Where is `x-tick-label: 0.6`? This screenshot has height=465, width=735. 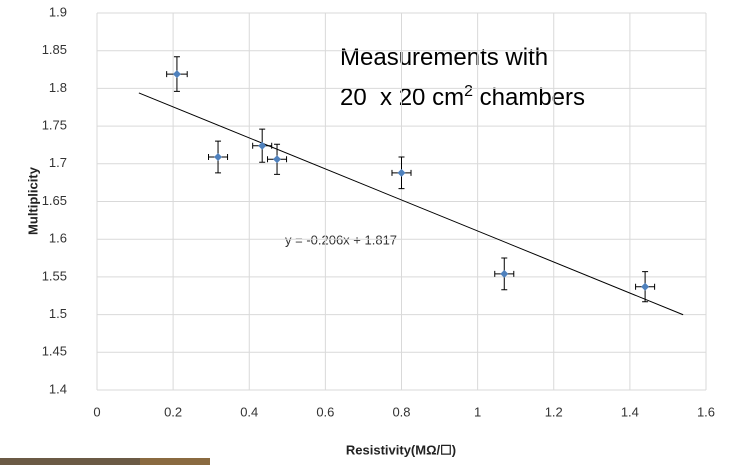
x-tick-label: 0.6 is located at coordinates (325, 411).